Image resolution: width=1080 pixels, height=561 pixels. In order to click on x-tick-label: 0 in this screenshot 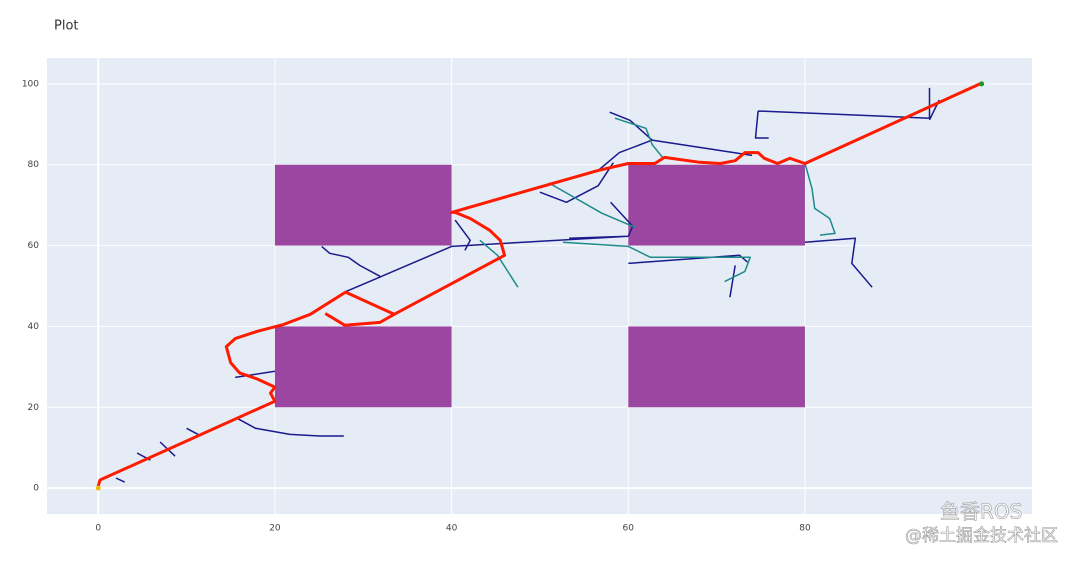, I will do `click(98, 529)`.